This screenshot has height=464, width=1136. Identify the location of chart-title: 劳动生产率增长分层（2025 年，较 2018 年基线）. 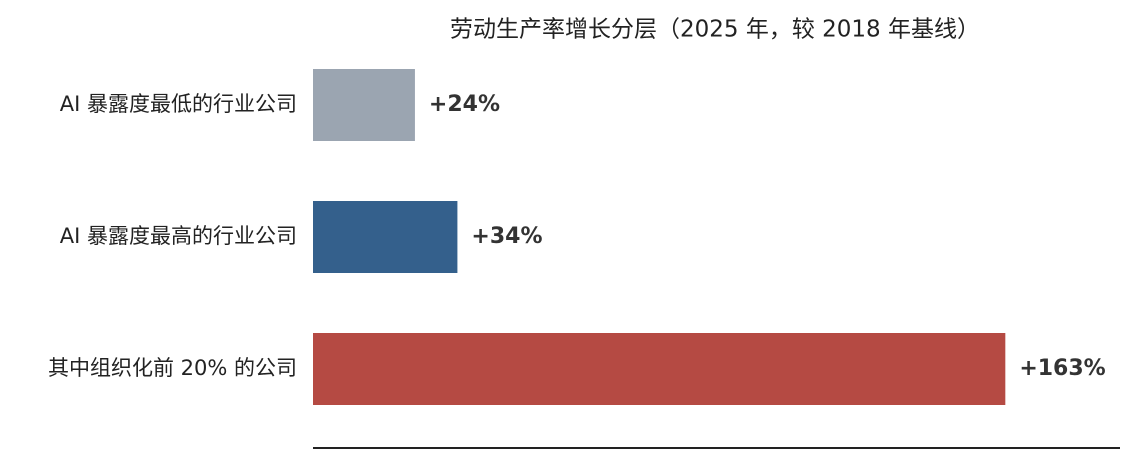
(715, 30).